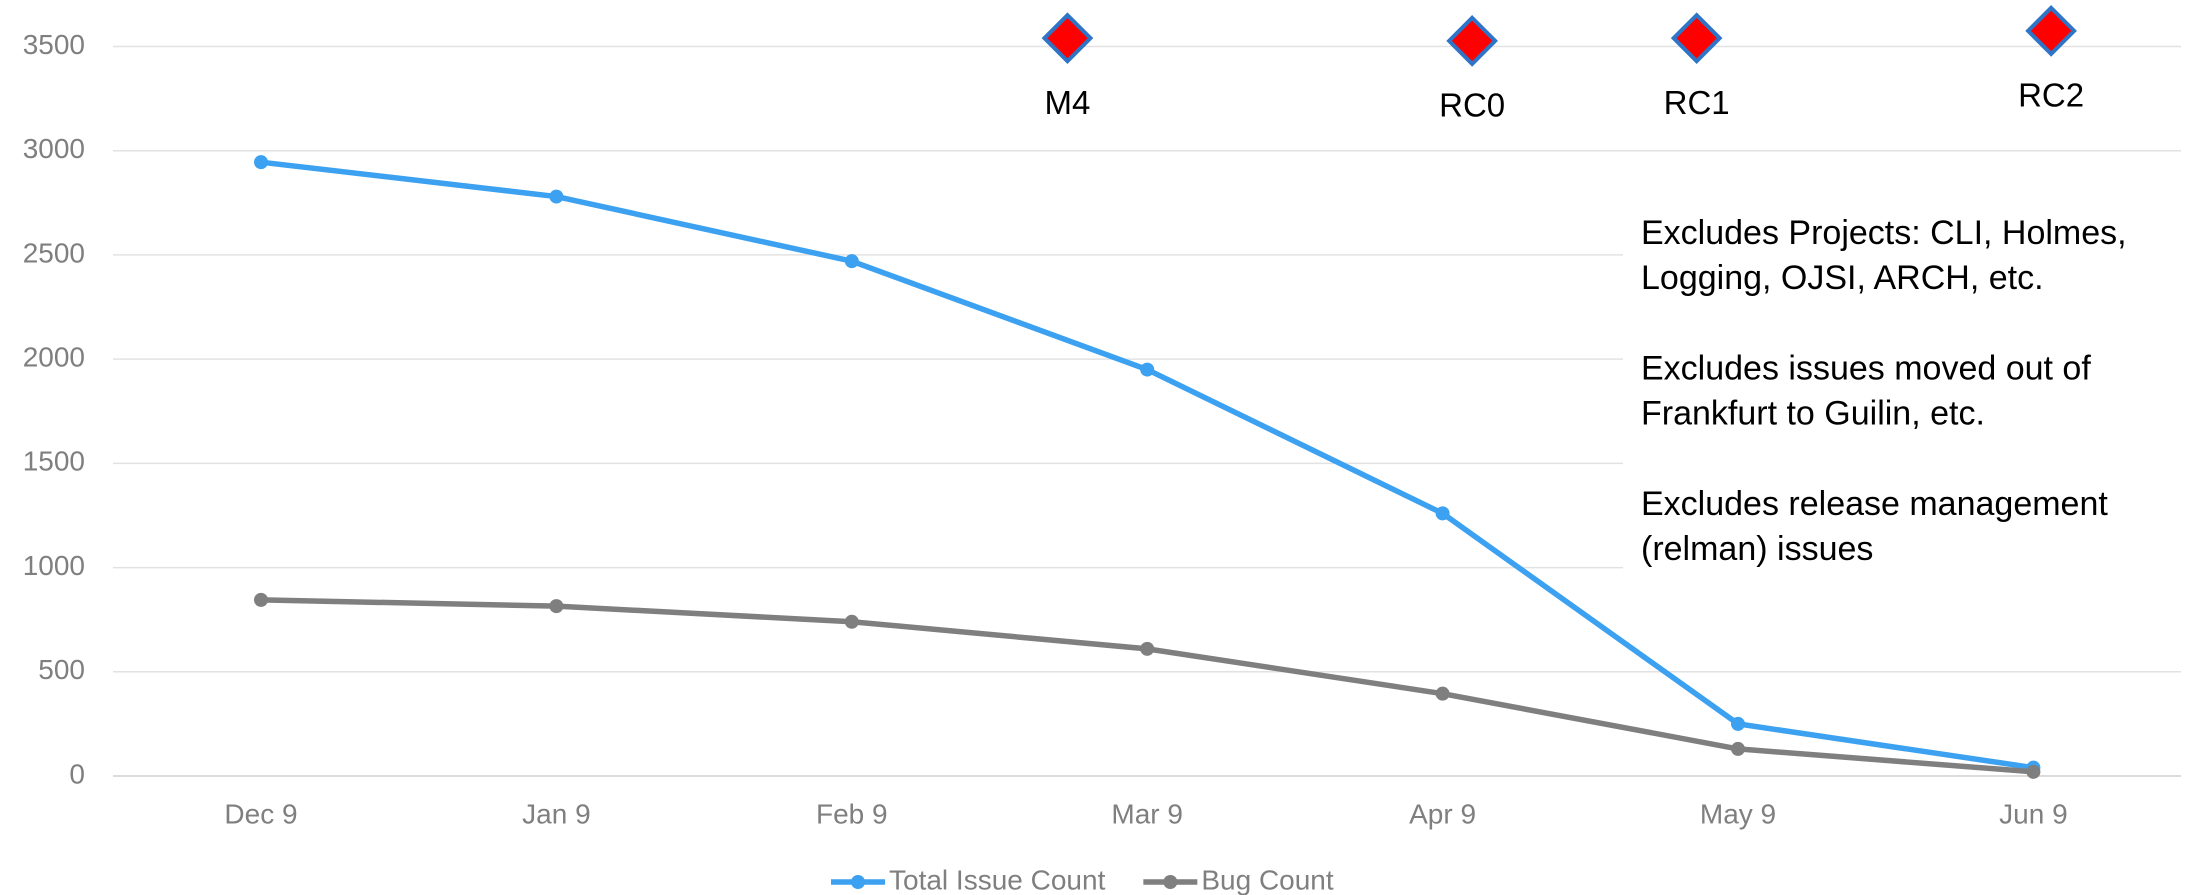 The width and height of the screenshot is (2196, 895). I want to click on x-tick-label: Jun 9, so click(2033, 813).